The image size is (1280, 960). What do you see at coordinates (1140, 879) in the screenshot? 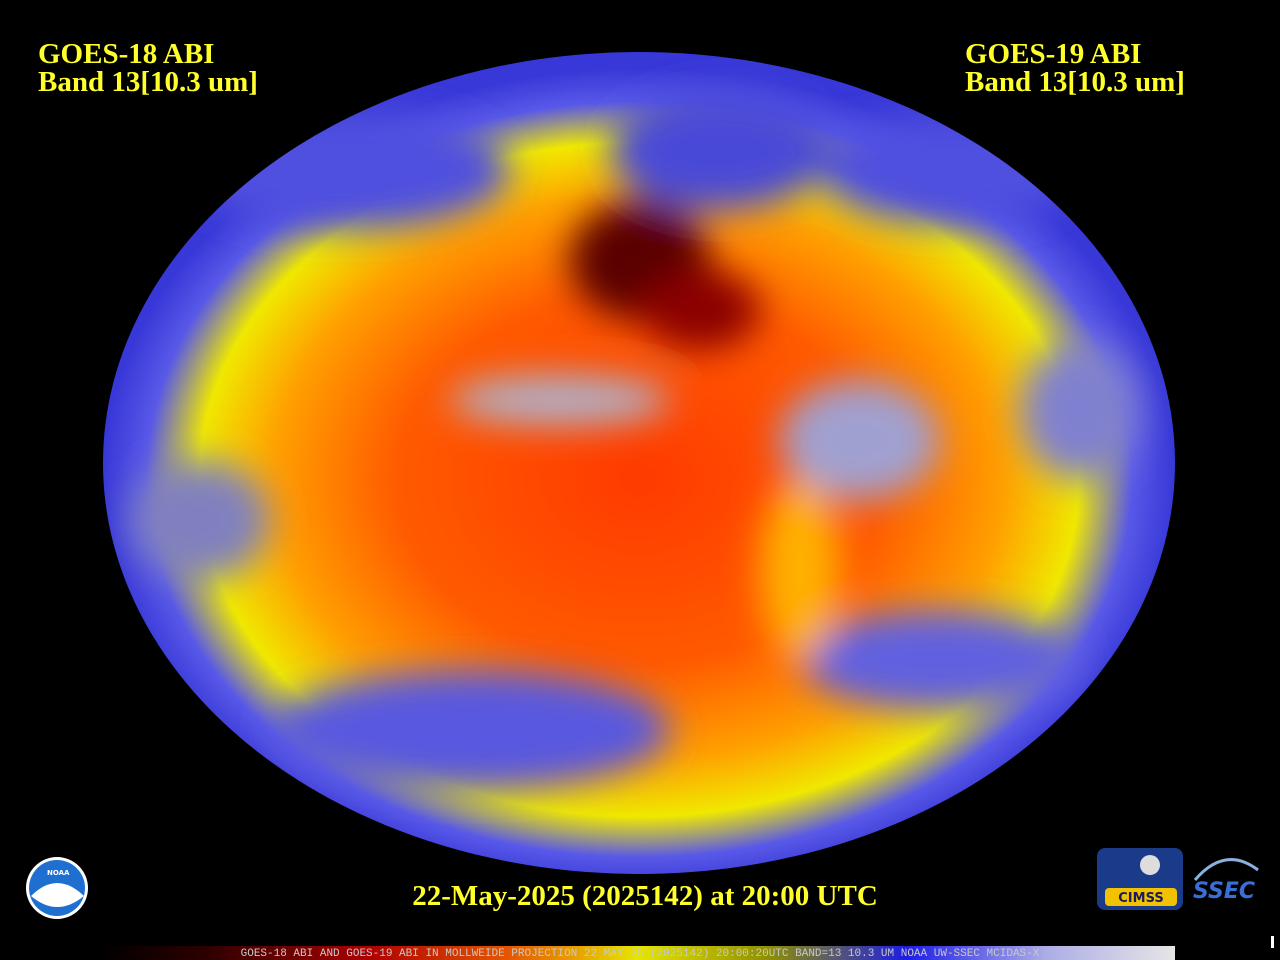
I see `cimss-logo: CIMSS` at bounding box center [1140, 879].